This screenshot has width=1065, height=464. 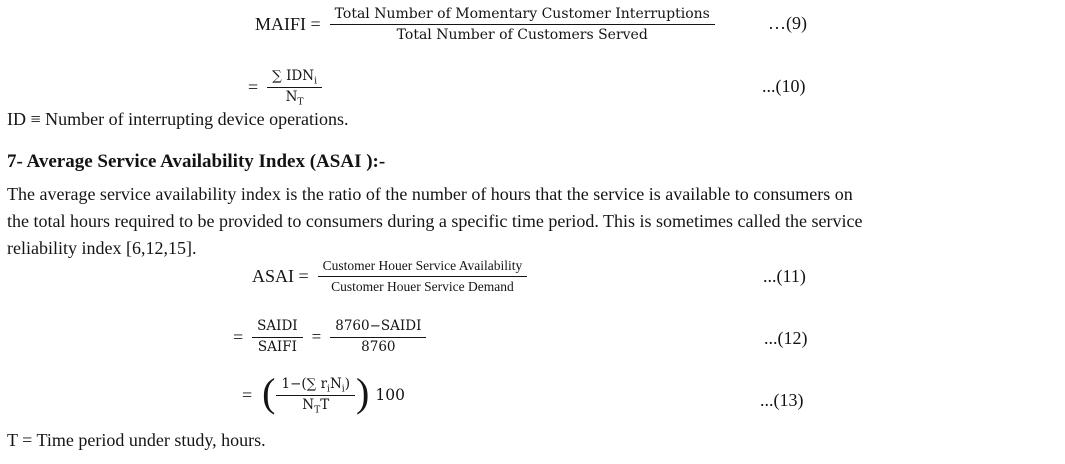 I want to click on saidi-term: SAIDI, so click(x=277, y=328).